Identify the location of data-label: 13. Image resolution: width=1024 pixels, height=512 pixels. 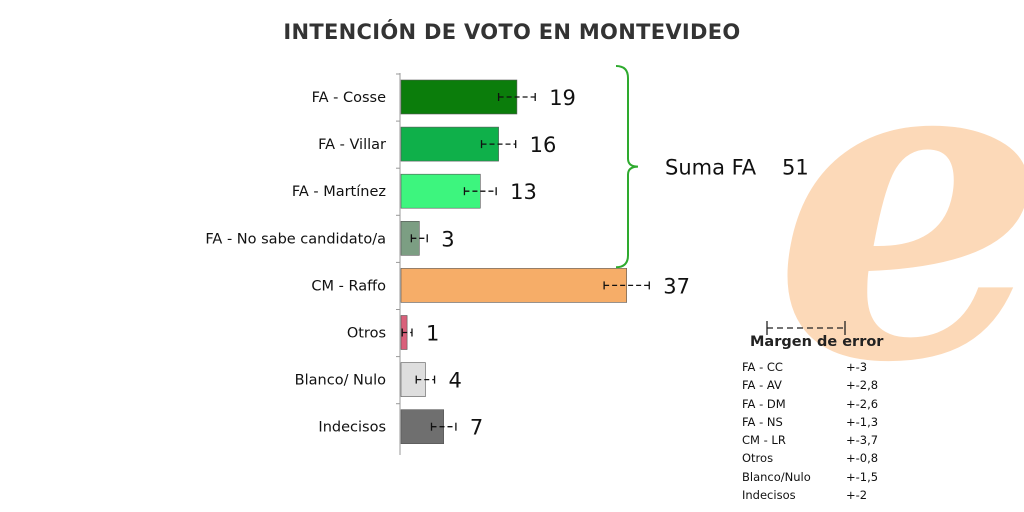
(523, 192).